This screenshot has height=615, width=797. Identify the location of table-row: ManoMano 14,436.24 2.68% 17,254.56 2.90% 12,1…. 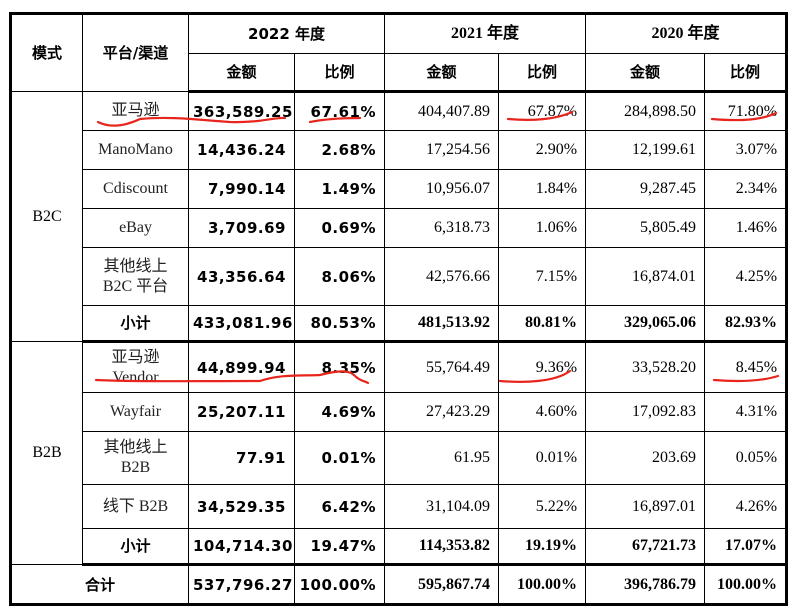
(400, 150).